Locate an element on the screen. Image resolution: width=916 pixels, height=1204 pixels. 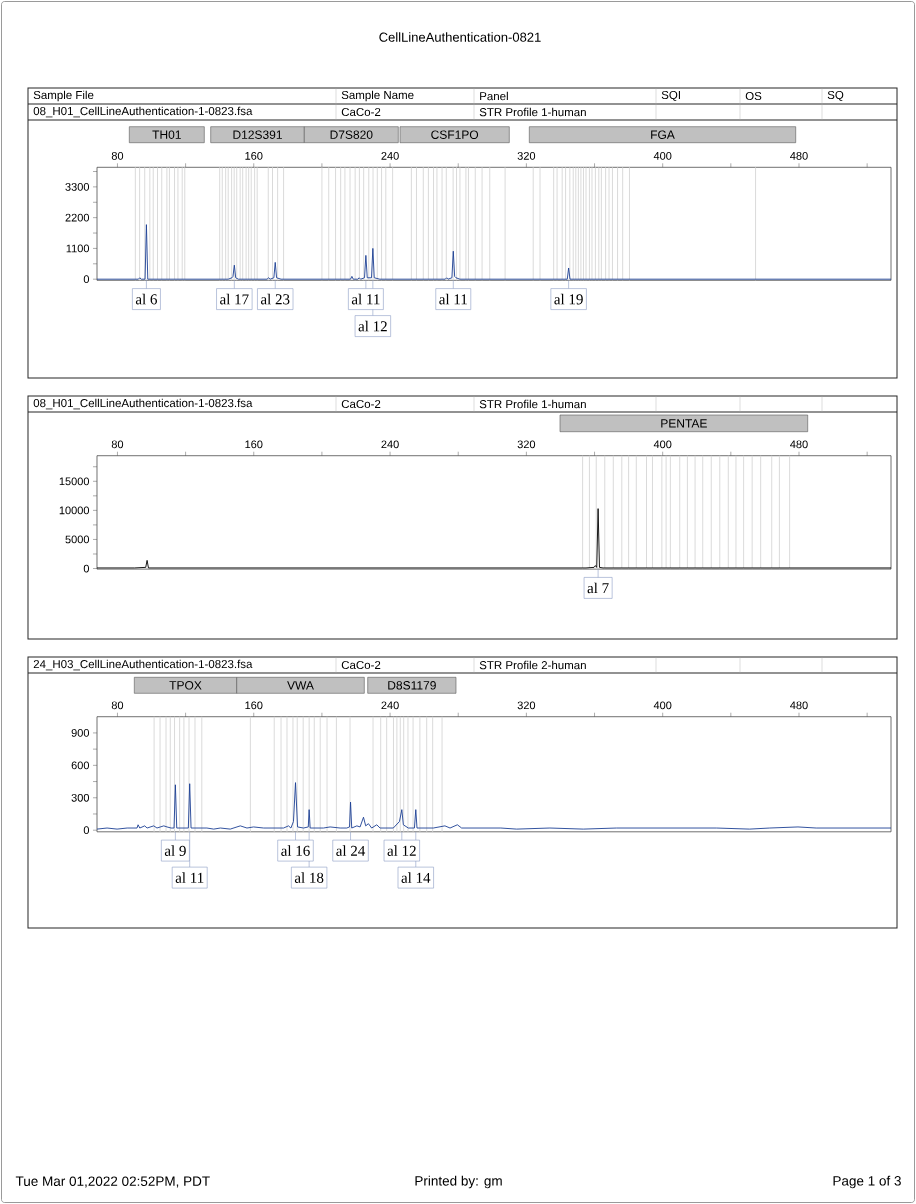
y-tick-label: 15000 is located at coordinates (74, 481).